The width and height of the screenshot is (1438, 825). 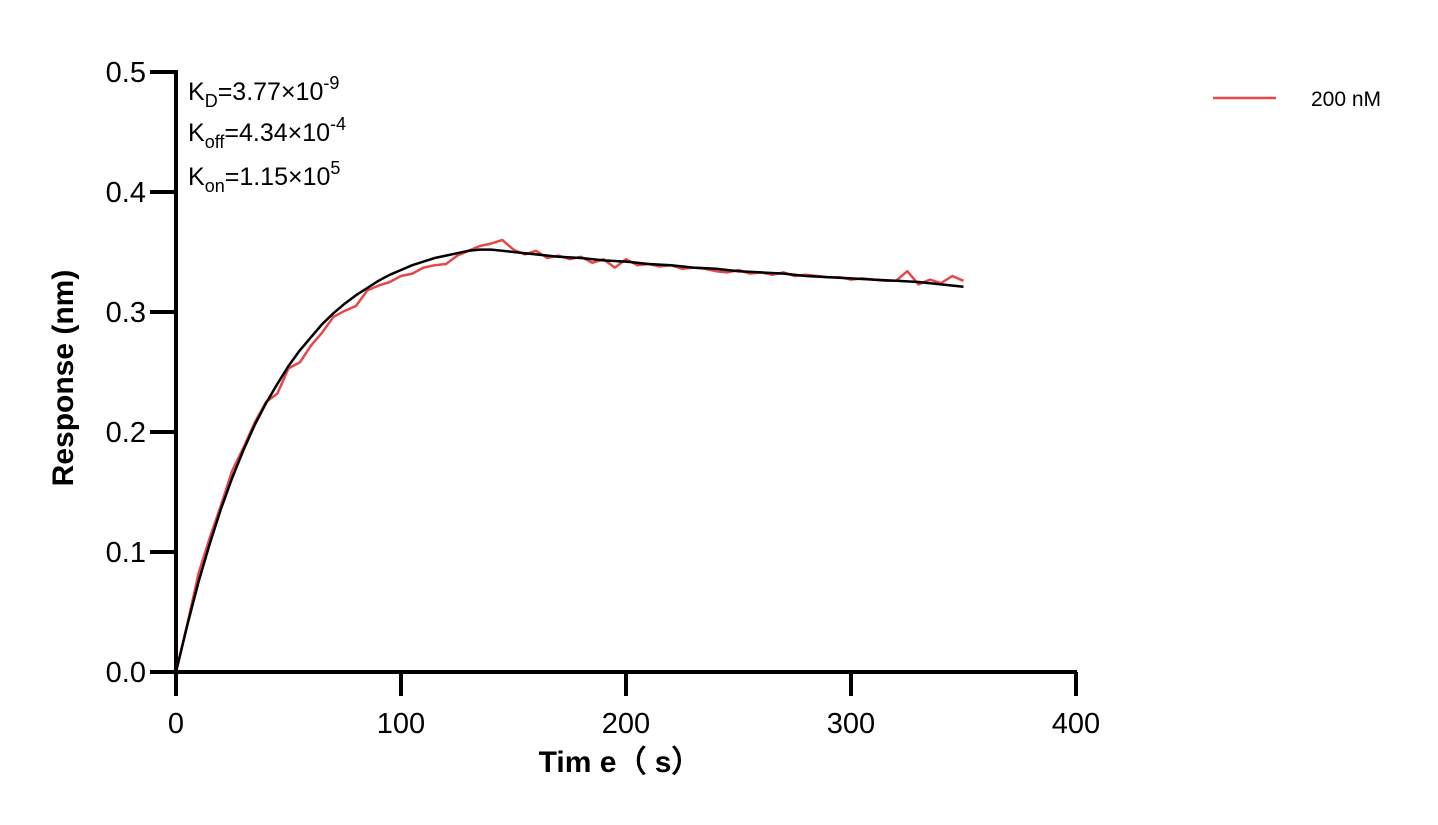 I want to click on koff-annotation: Koff=4.34×10-4, so click(x=267, y=133).